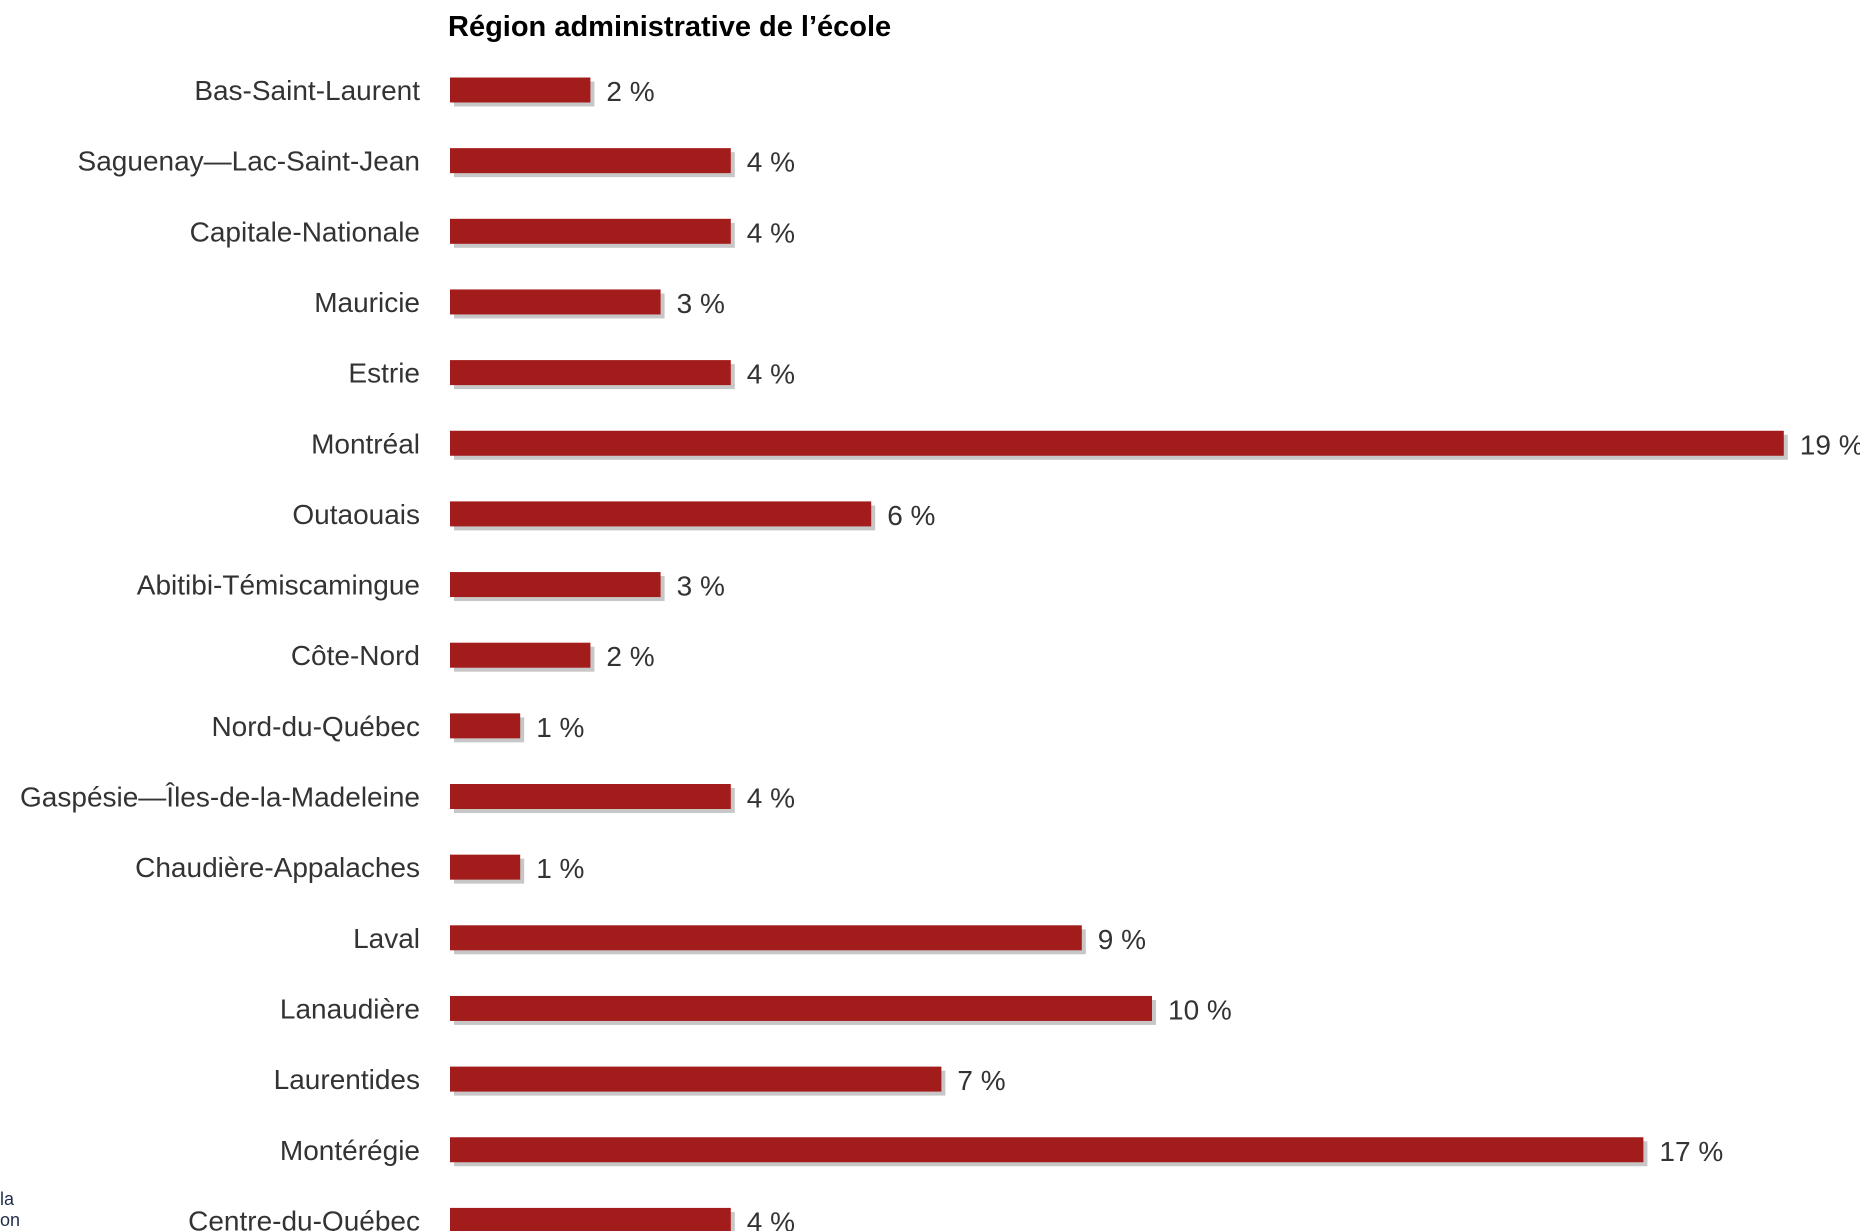 This screenshot has width=1860, height=1231. What do you see at coordinates (220, 797) in the screenshot?
I see `category-label: Gaspésie—Îles-de-la-Madeleine` at bounding box center [220, 797].